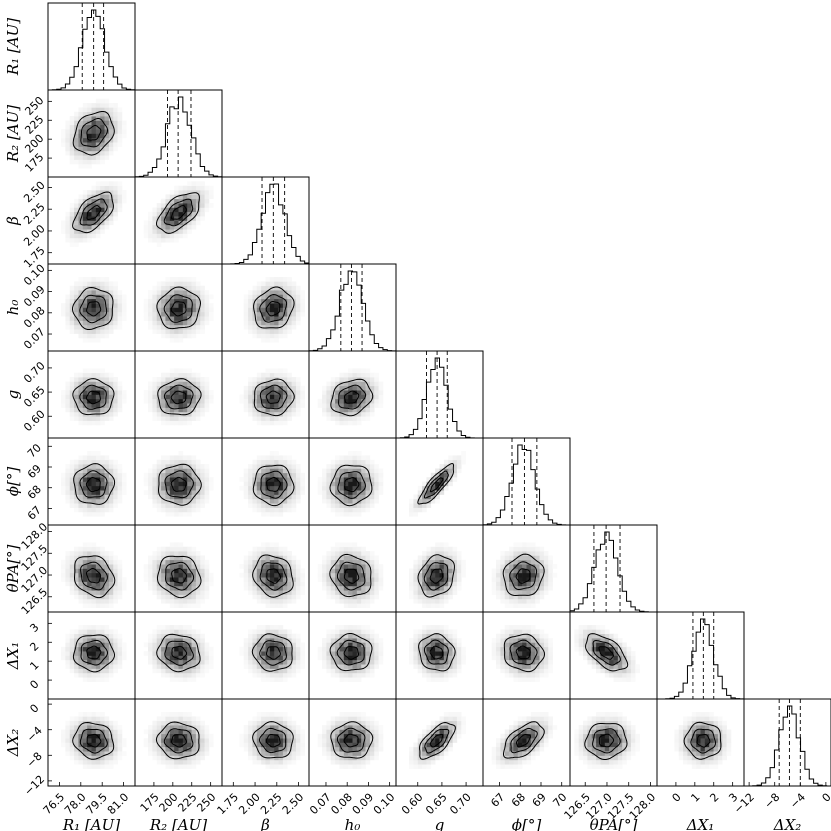 This screenshot has width=831, height=831. What do you see at coordinates (526, 481) in the screenshot?
I see `panel-phi` at bounding box center [526, 481].